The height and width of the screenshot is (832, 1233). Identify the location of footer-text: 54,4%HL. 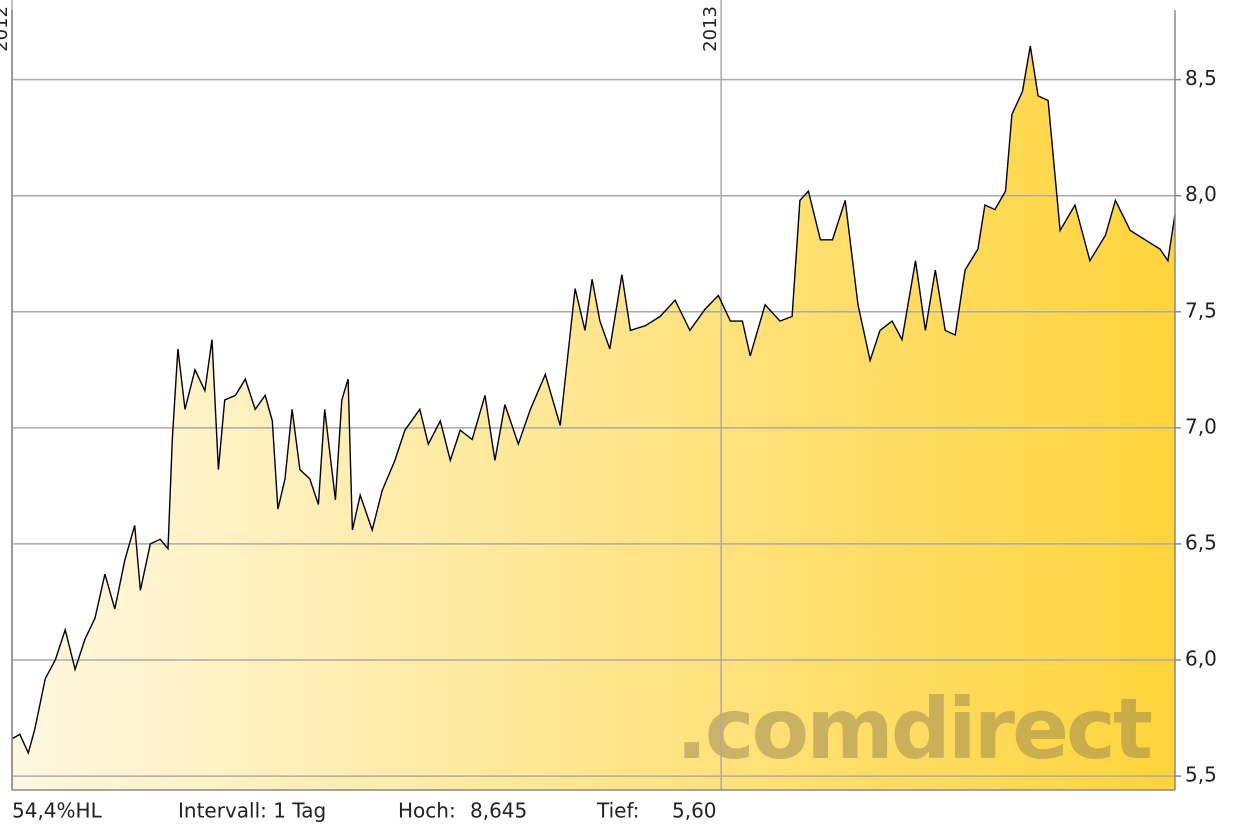
(57, 811).